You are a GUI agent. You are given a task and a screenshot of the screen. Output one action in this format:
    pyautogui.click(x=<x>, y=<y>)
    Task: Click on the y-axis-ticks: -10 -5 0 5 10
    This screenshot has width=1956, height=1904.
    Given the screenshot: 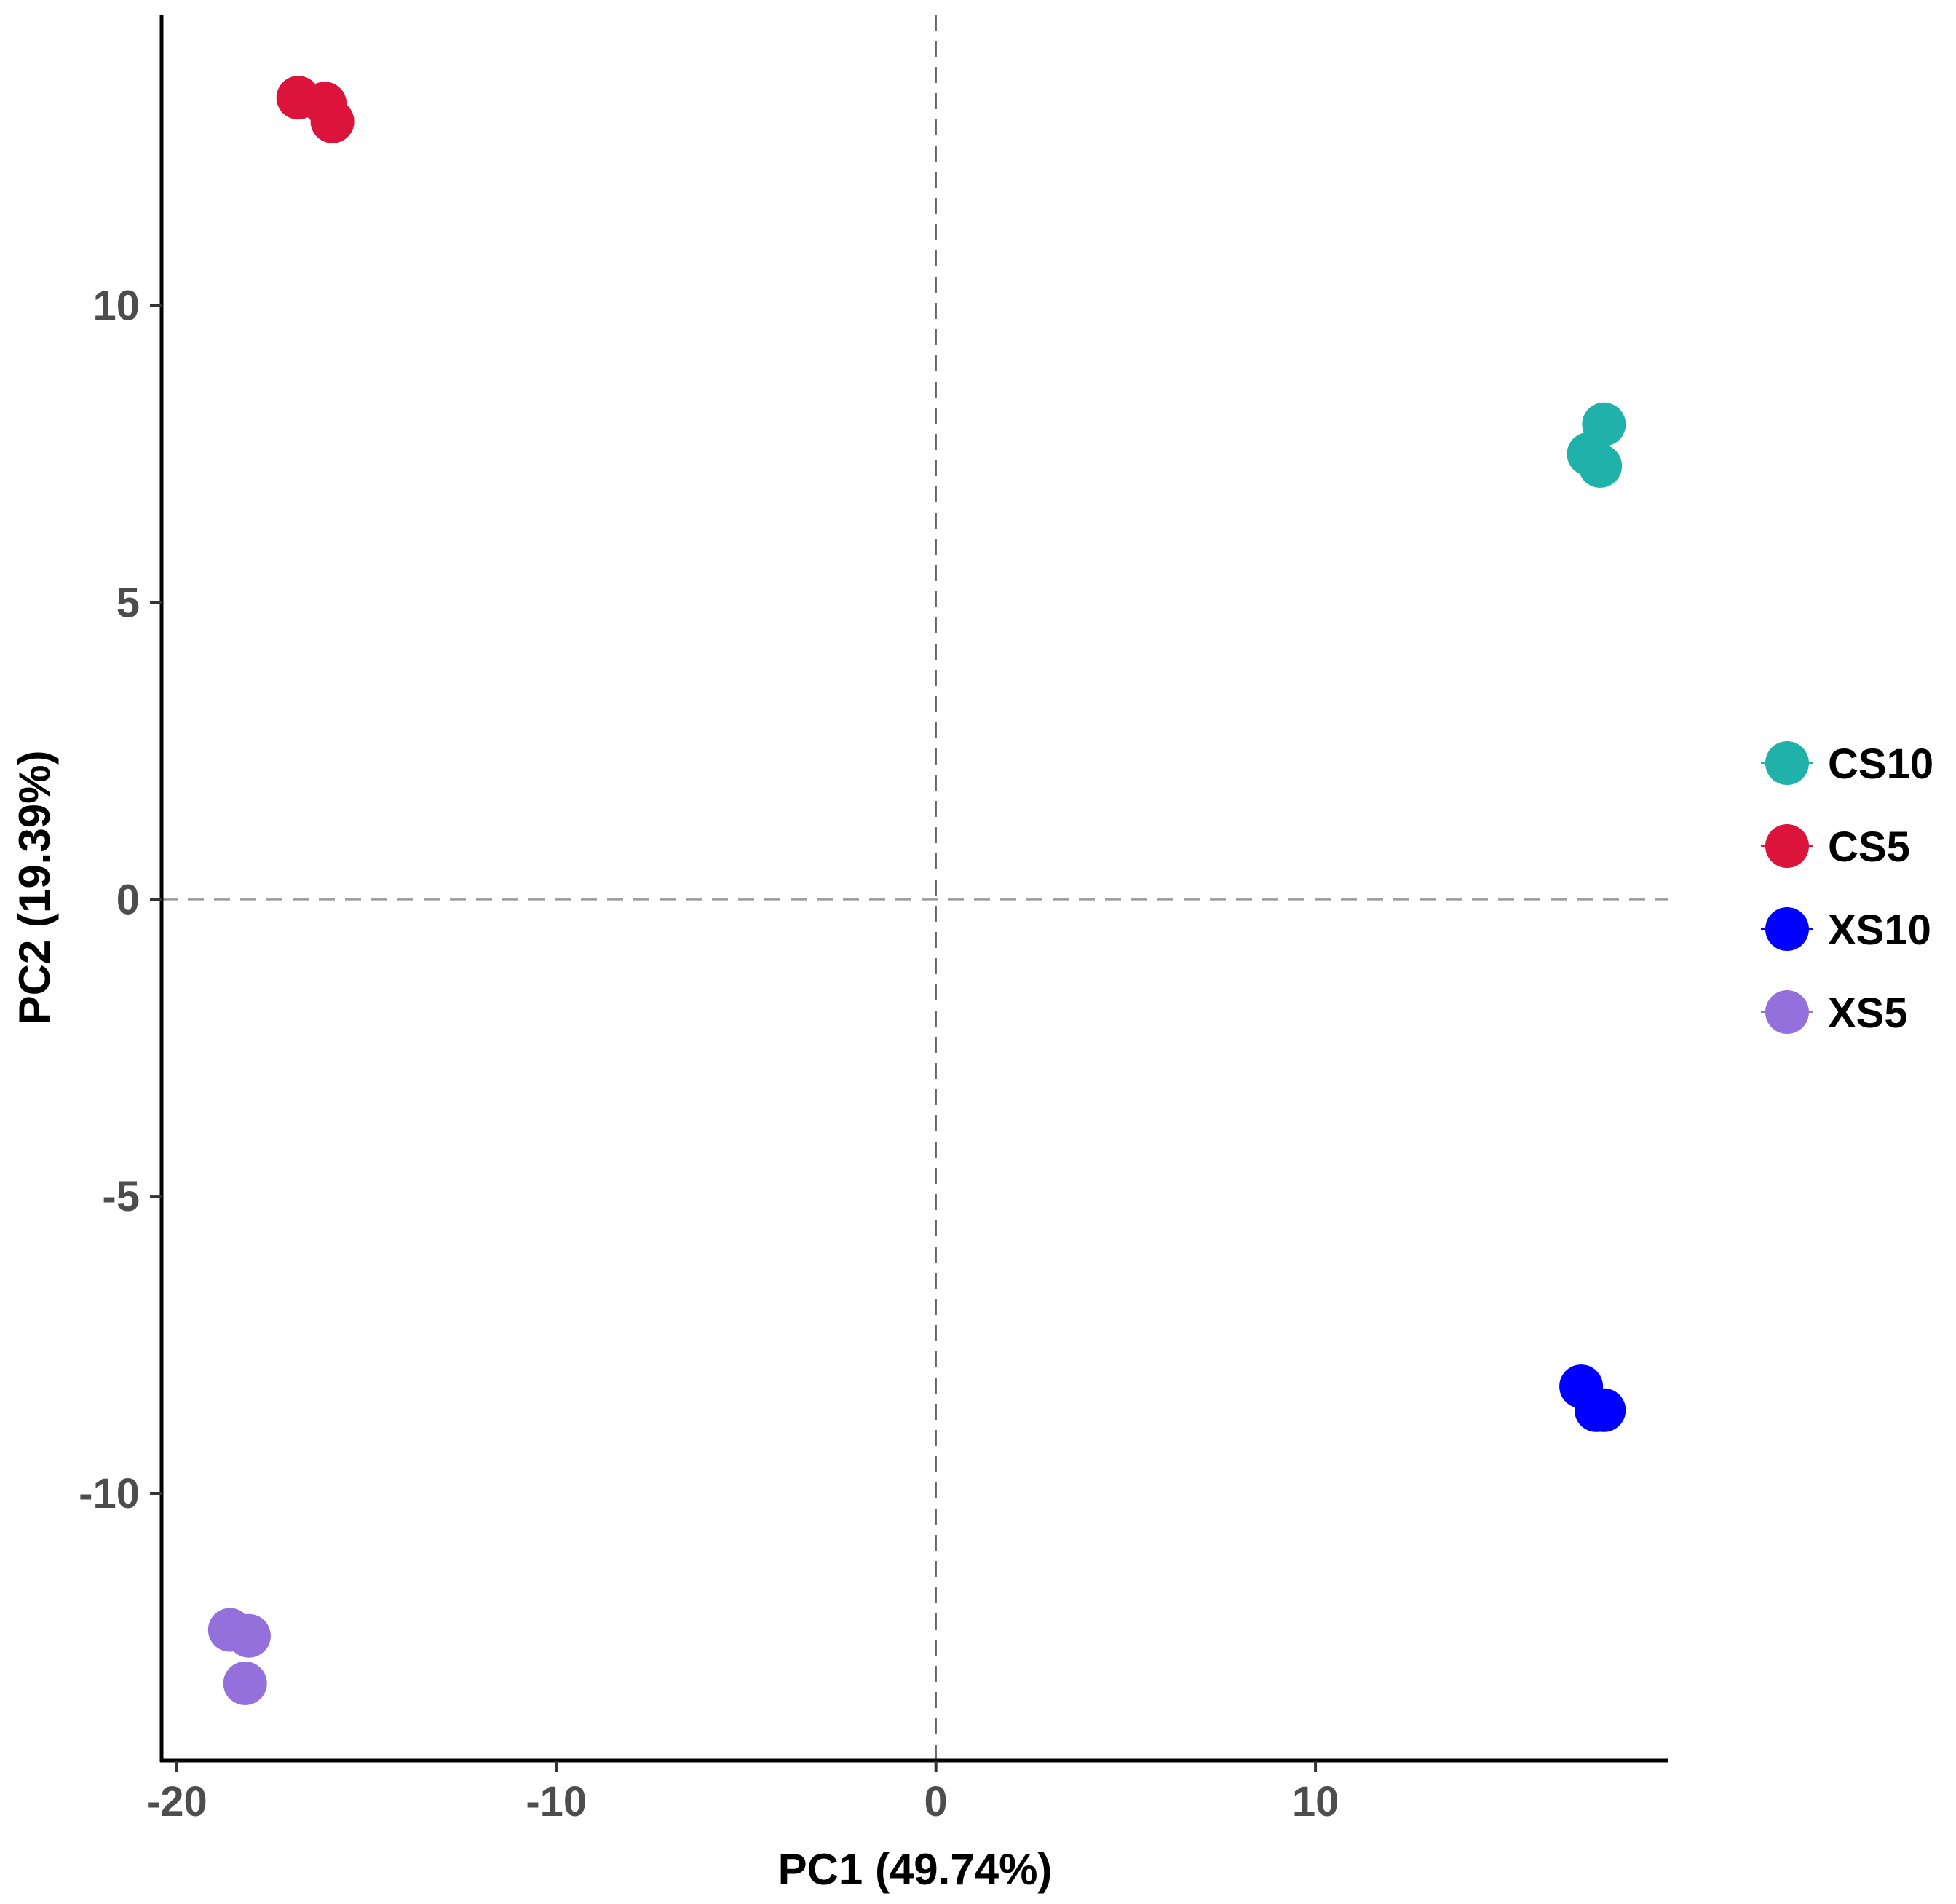 What is the action you would take?
    pyautogui.click(x=121, y=900)
    